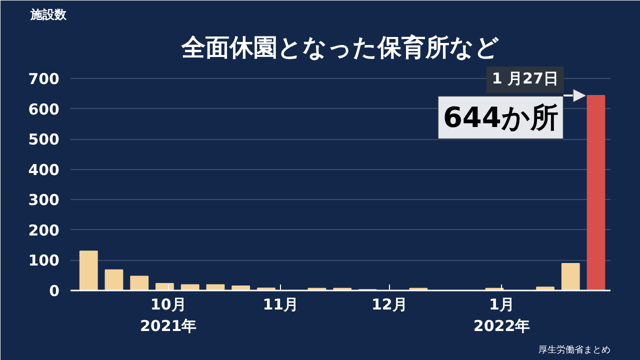 This screenshot has width=640, height=360. What do you see at coordinates (44, 169) in the screenshot?
I see `y-tick-label: 400` at bounding box center [44, 169].